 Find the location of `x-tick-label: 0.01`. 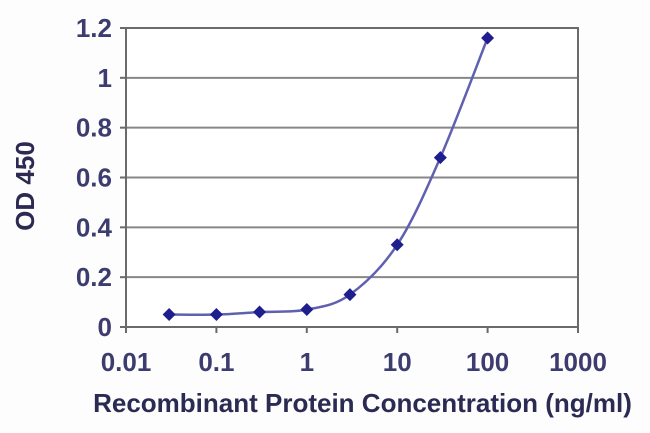

x-tick-label: 0.01 is located at coordinates (126, 362).